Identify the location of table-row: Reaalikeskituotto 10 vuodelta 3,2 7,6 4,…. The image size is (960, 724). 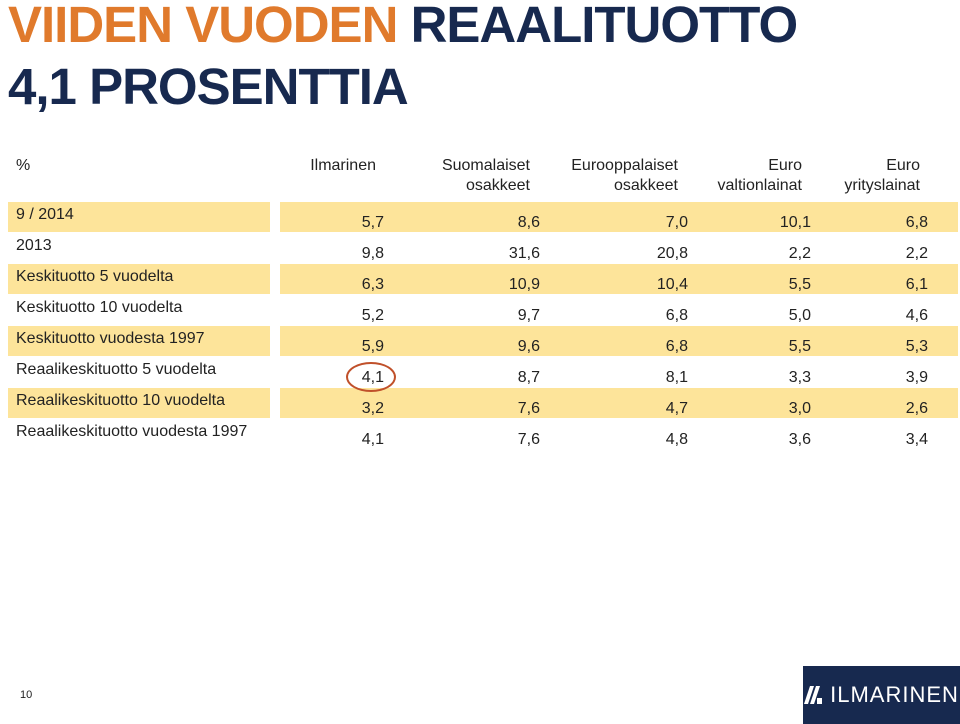
(483, 403).